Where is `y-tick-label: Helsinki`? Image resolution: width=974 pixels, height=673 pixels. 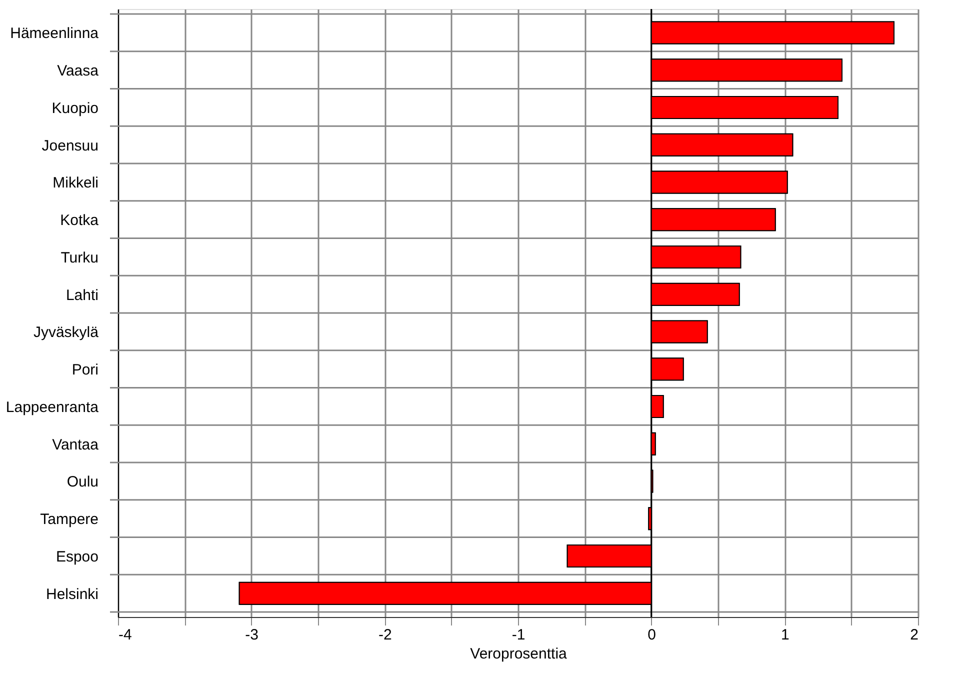 y-tick-label: Helsinki is located at coordinates (72, 594).